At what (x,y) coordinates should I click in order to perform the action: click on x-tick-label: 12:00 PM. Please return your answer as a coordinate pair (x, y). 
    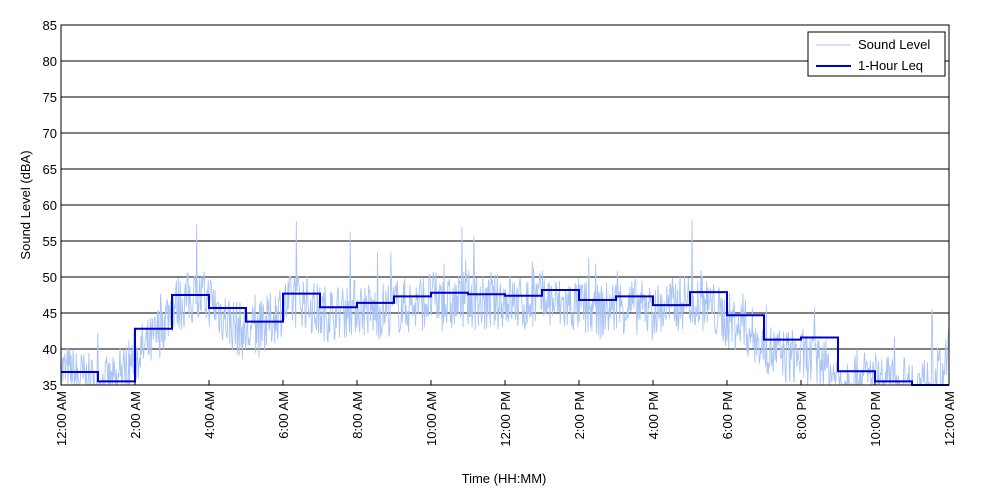
    Looking at the image, I should click on (505, 419).